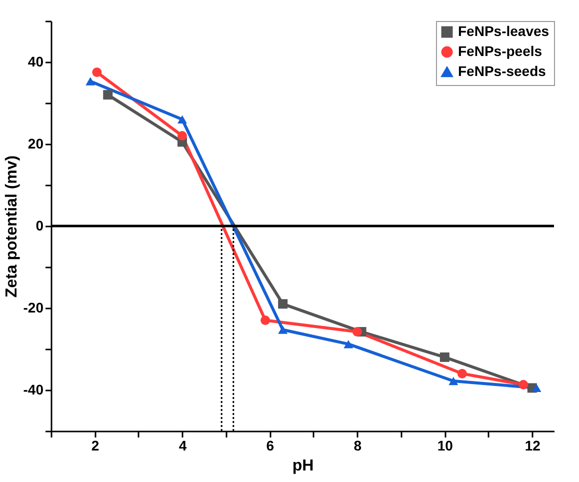 The width and height of the screenshot is (579, 482). Describe the element at coordinates (36, 144) in the screenshot. I see `y-tick-label: 20` at that location.